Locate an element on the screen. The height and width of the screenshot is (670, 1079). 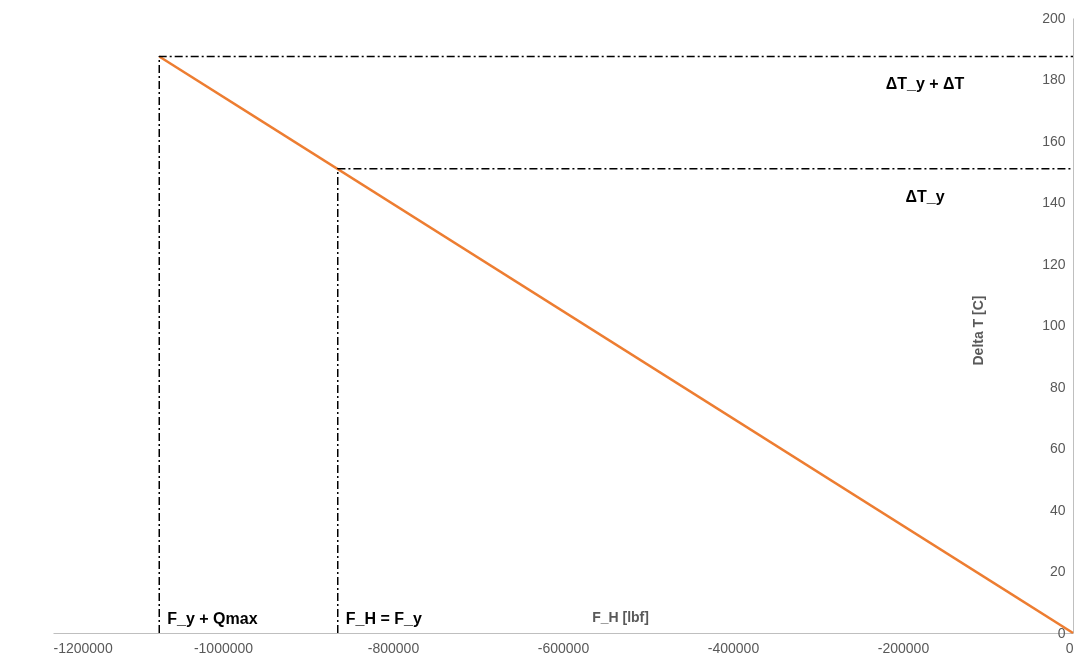
y-tick-label: 20 is located at coordinates (1057, 571).